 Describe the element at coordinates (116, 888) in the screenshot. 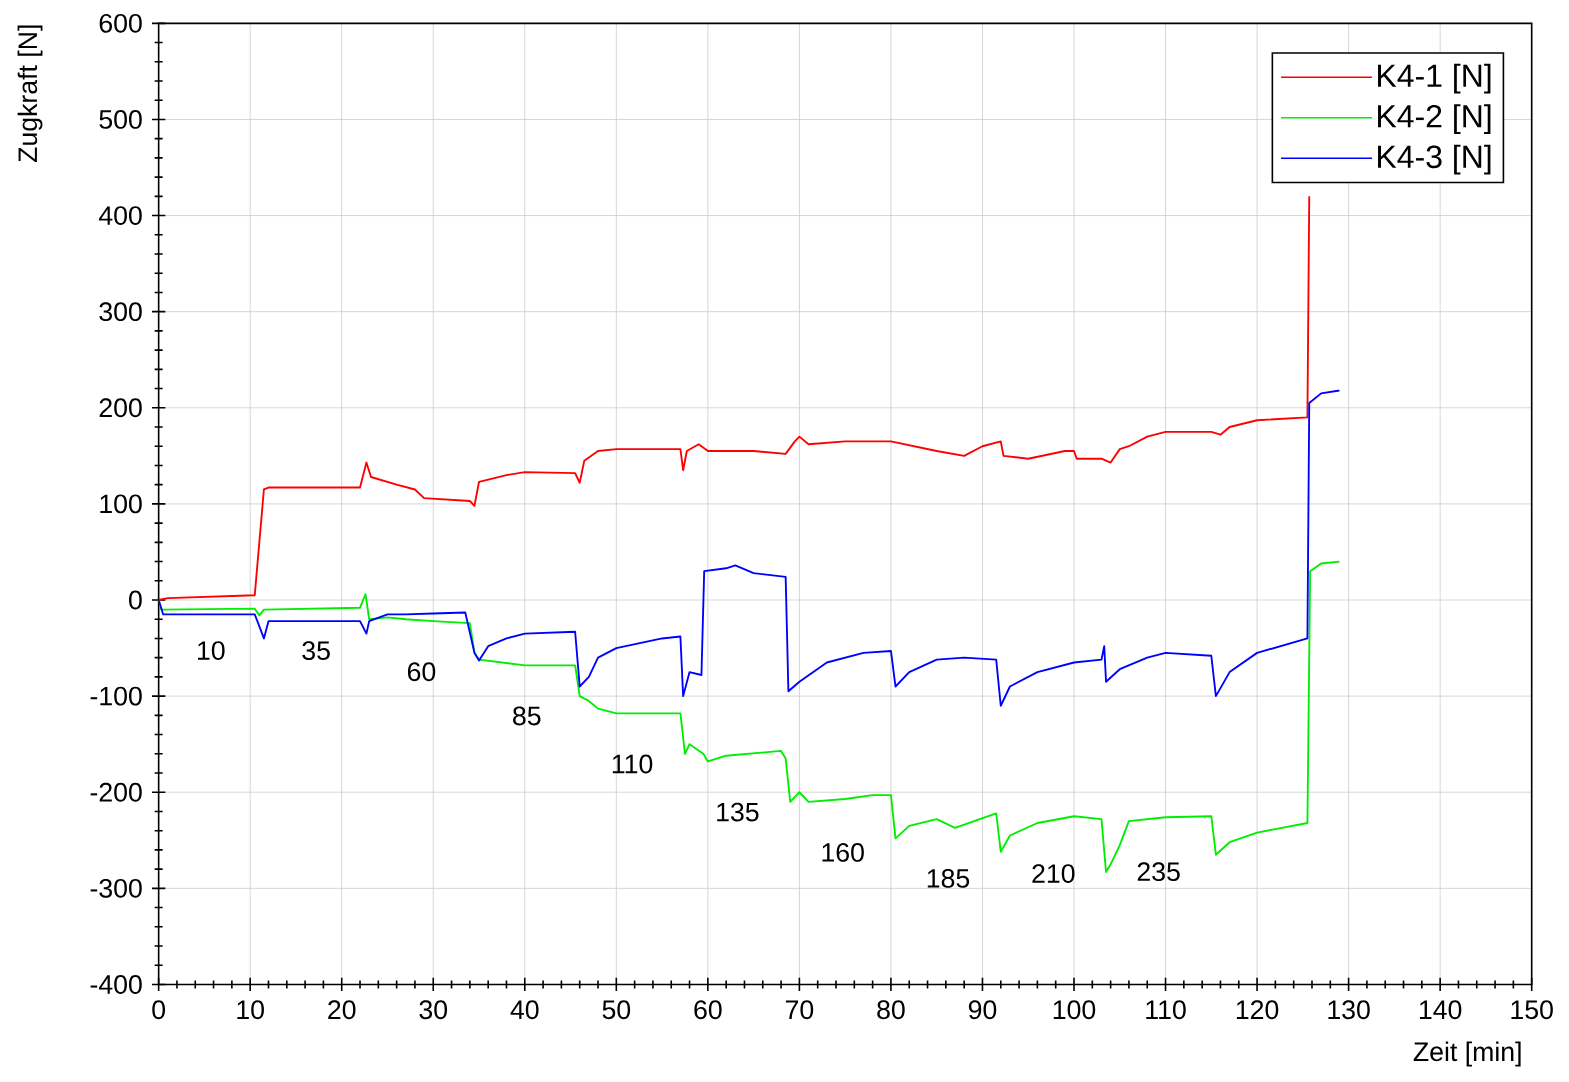

I see `y-tick-label: -300` at that location.